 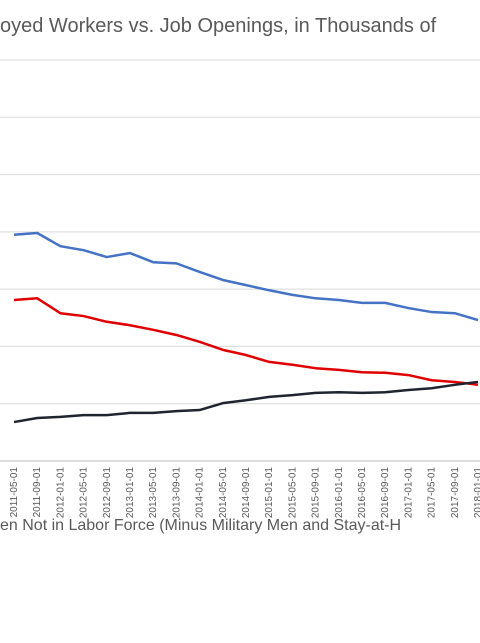 What do you see at coordinates (269, 493) in the screenshot?
I see `x-tick-label: 2015-01-01` at bounding box center [269, 493].